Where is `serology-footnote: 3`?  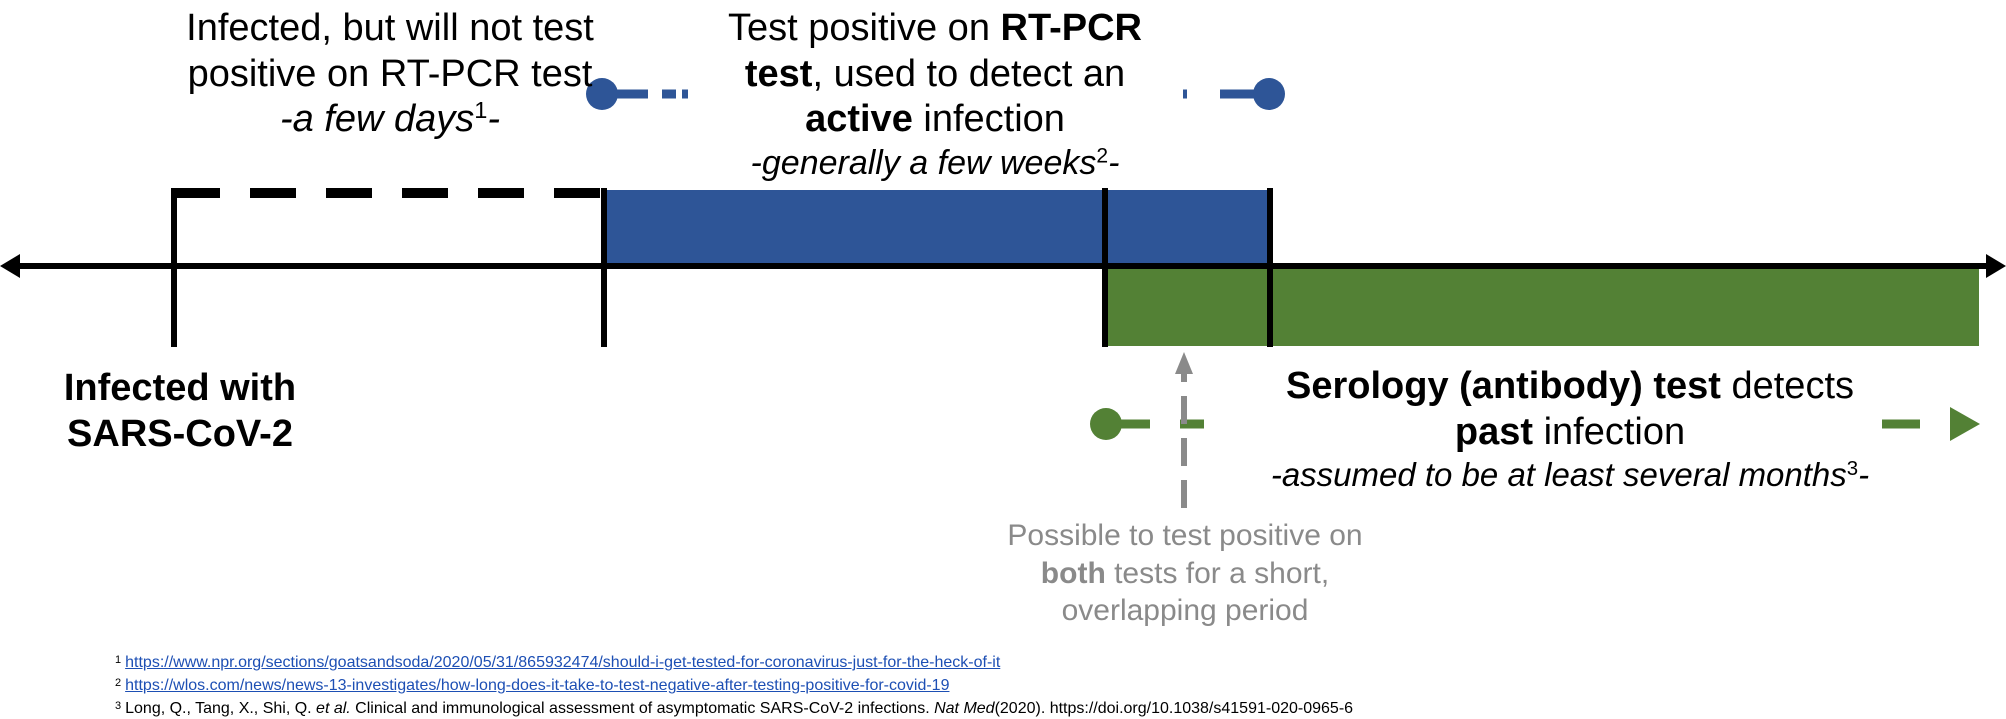 serology-footnote: 3 is located at coordinates (1852, 468).